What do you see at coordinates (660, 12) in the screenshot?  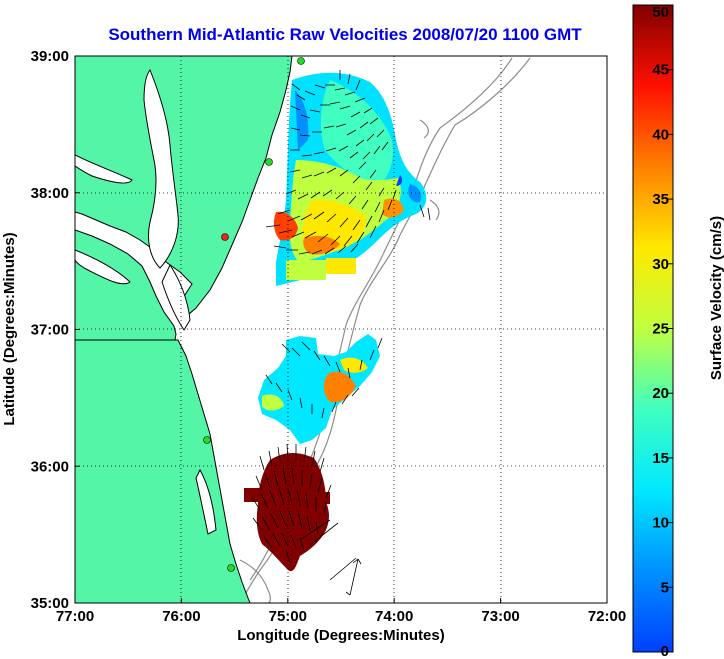 I see `colorbar-tick-label: 50` at bounding box center [660, 12].